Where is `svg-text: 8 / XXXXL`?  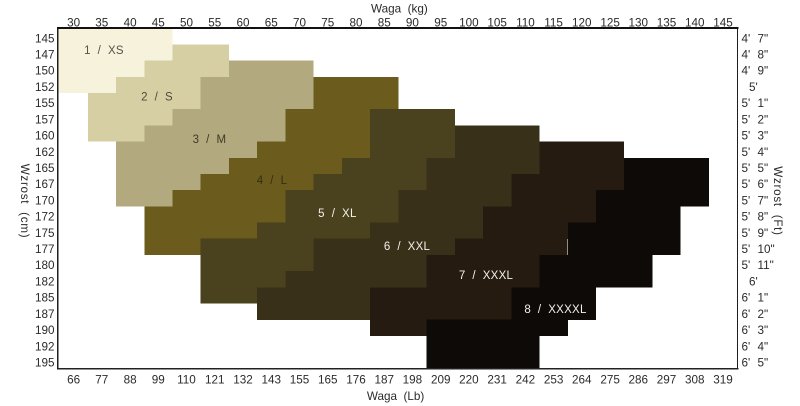
svg-text: 8 / XXXXL is located at coordinates (555, 310).